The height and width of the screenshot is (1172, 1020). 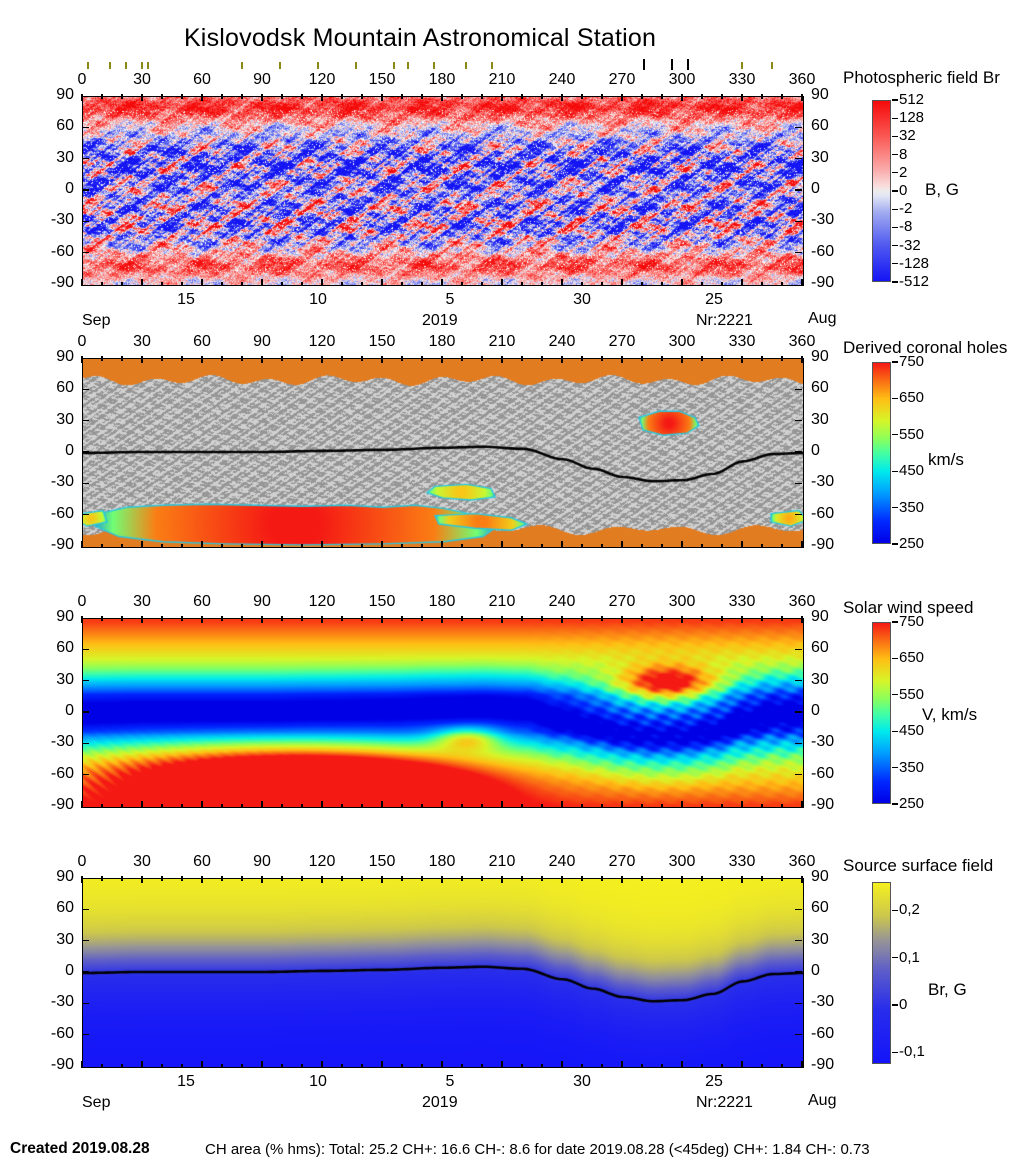 I want to click on longitude-tick-label: 90, so click(x=262, y=79).